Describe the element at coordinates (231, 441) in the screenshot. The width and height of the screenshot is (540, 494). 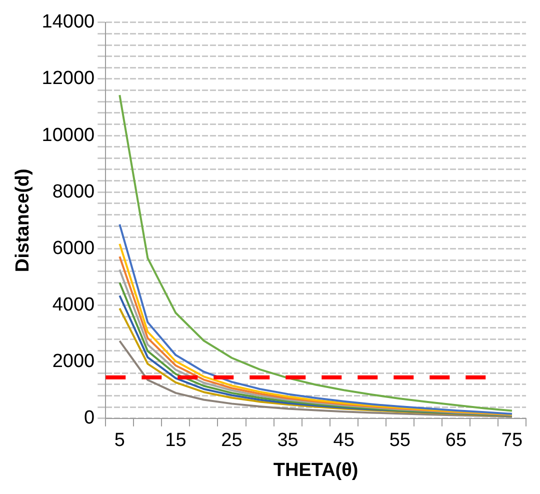
I see `x-tick-label: 25` at that location.